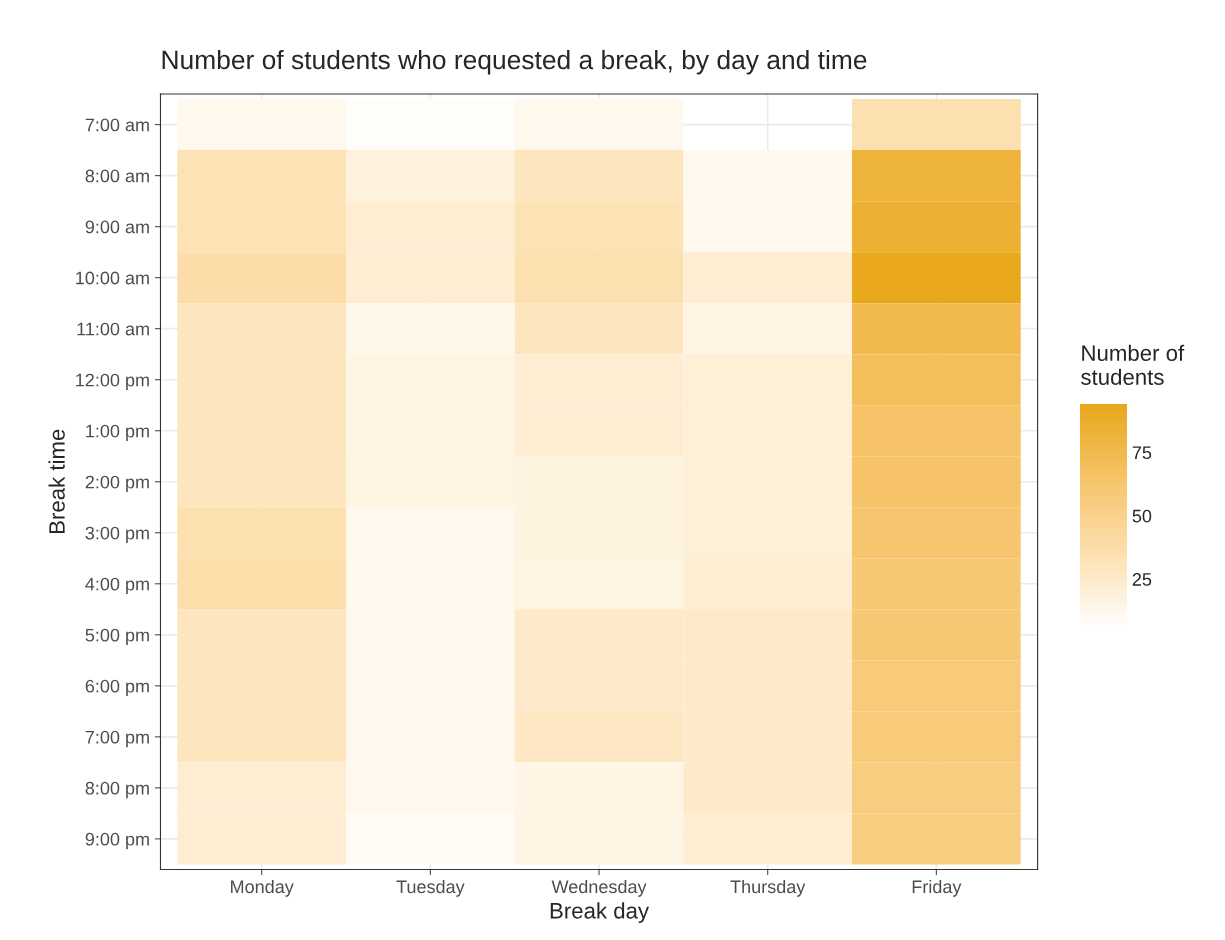 Image resolution: width=1225 pixels, height=940 pixels. What do you see at coordinates (117, 841) in the screenshot?
I see `y-tick-label: 9:00 pm` at bounding box center [117, 841].